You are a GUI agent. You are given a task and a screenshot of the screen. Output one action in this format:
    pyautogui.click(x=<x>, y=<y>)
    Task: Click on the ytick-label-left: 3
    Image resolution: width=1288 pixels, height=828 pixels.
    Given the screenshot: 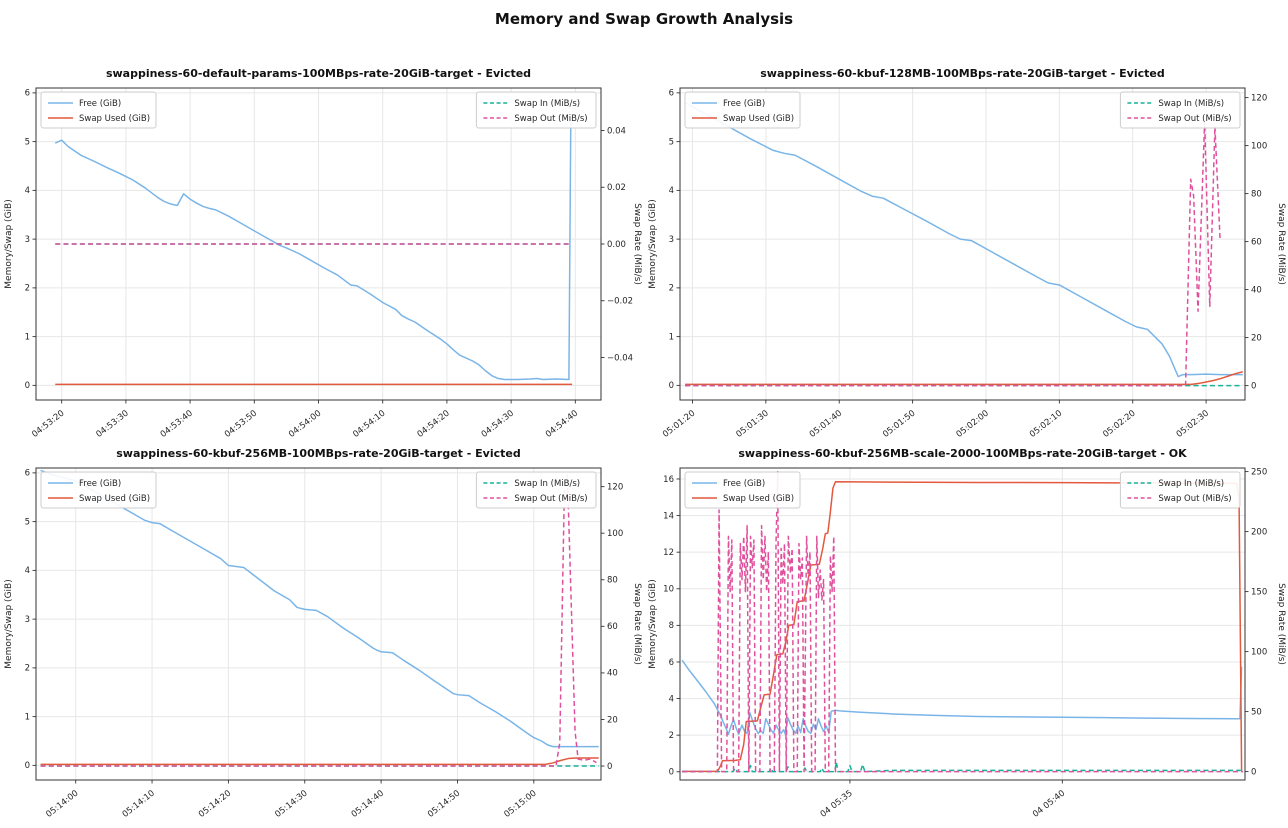 What is the action you would take?
    pyautogui.click(x=671, y=240)
    